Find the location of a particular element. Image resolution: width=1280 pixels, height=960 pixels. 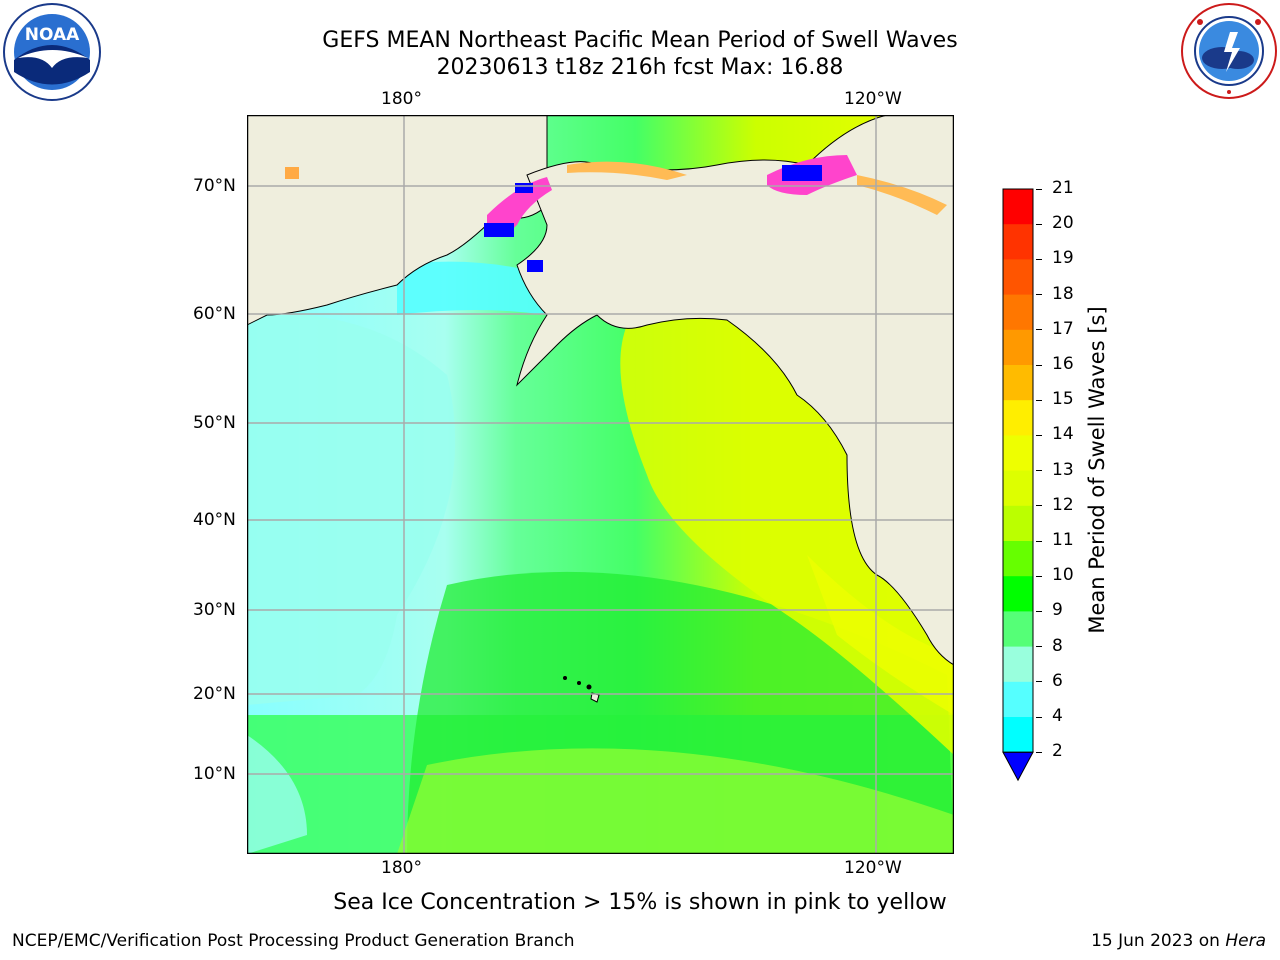

sea-ice-core-chukchi is located at coordinates (499, 230).